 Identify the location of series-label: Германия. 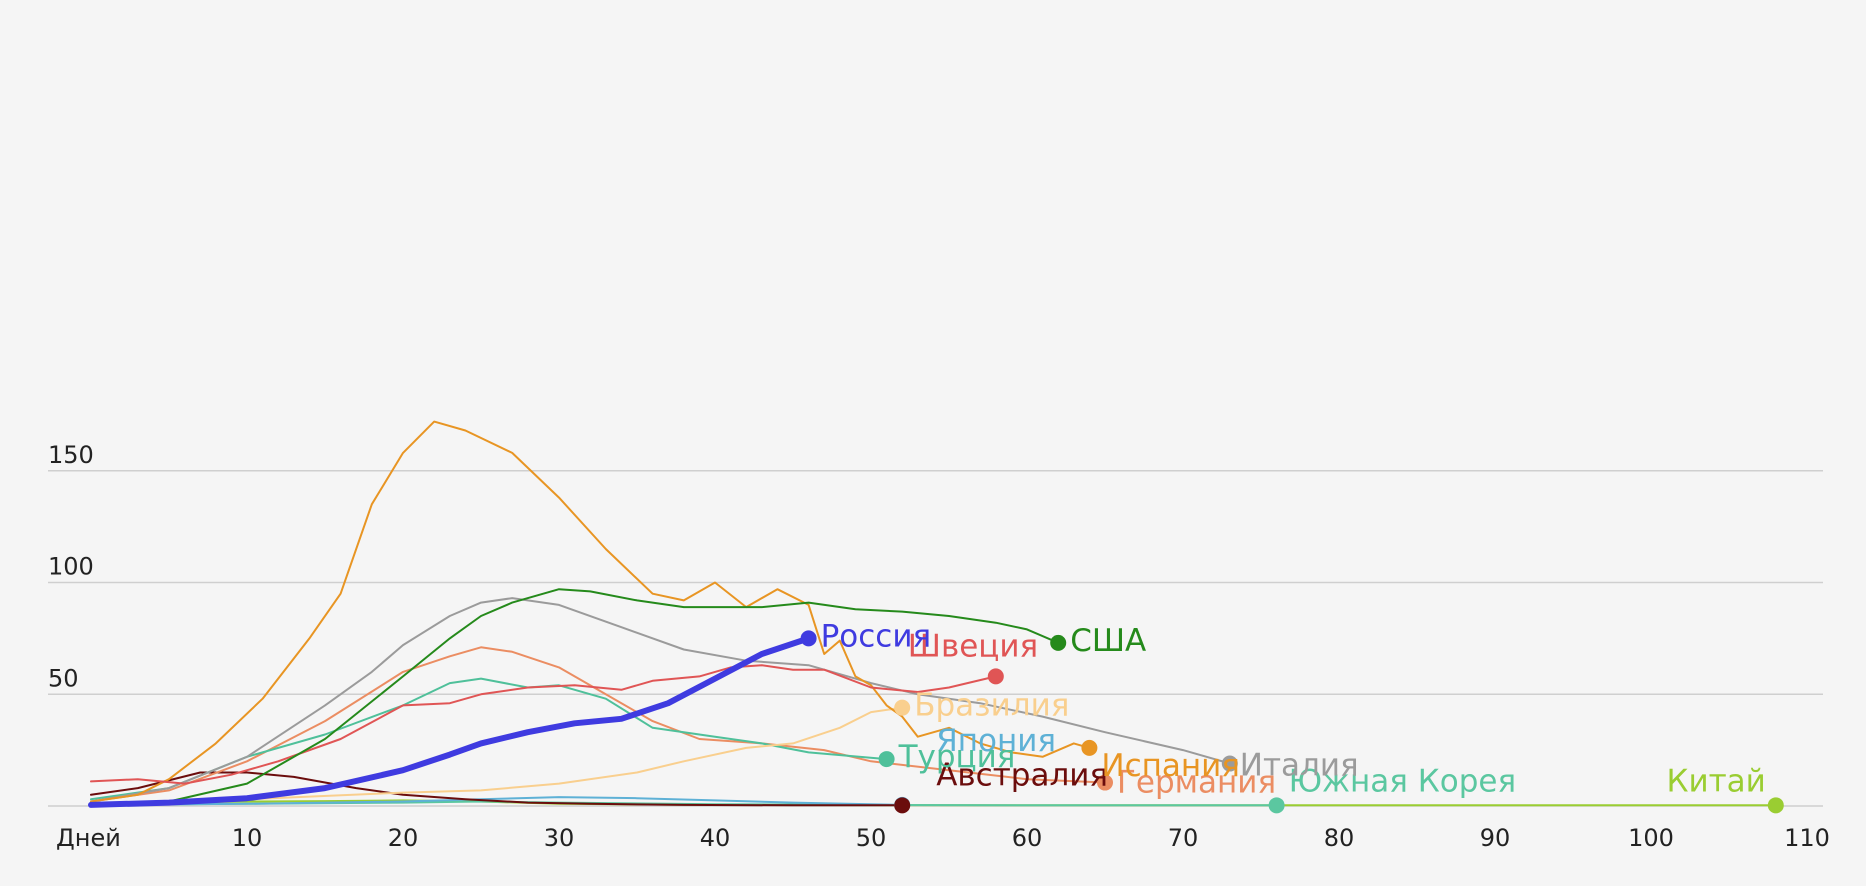
(1196, 783).